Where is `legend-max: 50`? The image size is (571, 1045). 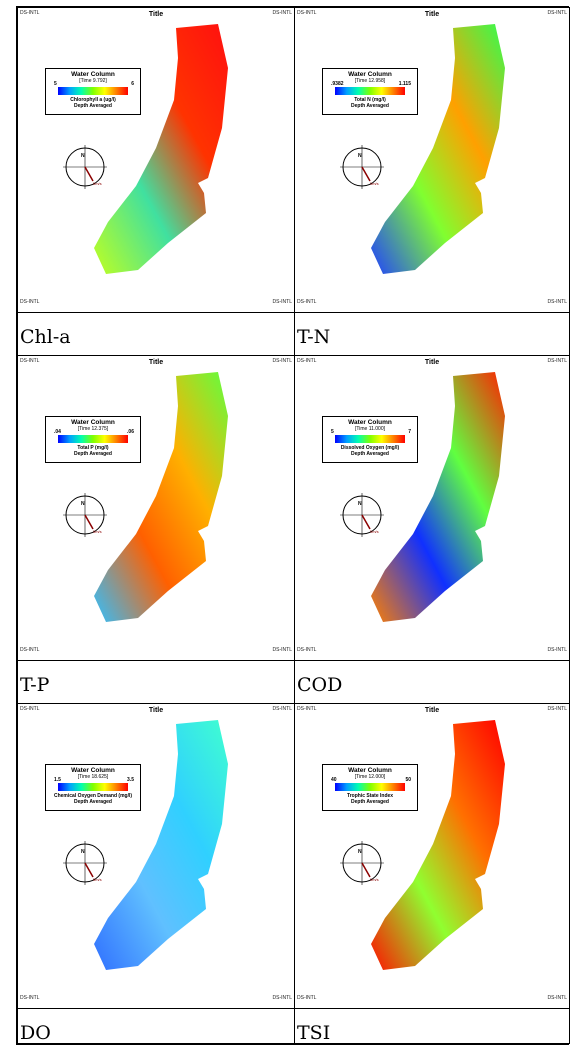
legend-max: 50 is located at coordinates (408, 780).